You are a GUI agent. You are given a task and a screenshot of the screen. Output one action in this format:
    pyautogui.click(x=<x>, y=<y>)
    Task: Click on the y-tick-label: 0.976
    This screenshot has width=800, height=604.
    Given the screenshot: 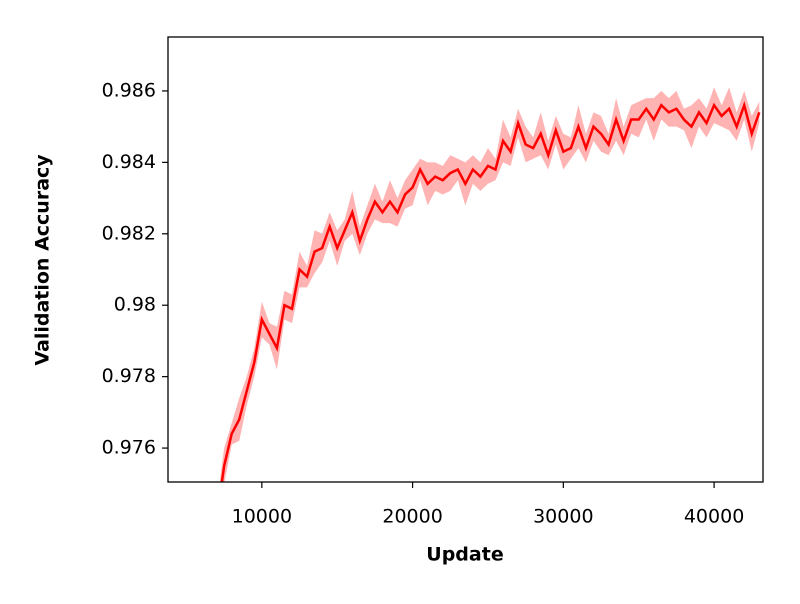 What is the action you would take?
    pyautogui.click(x=129, y=448)
    